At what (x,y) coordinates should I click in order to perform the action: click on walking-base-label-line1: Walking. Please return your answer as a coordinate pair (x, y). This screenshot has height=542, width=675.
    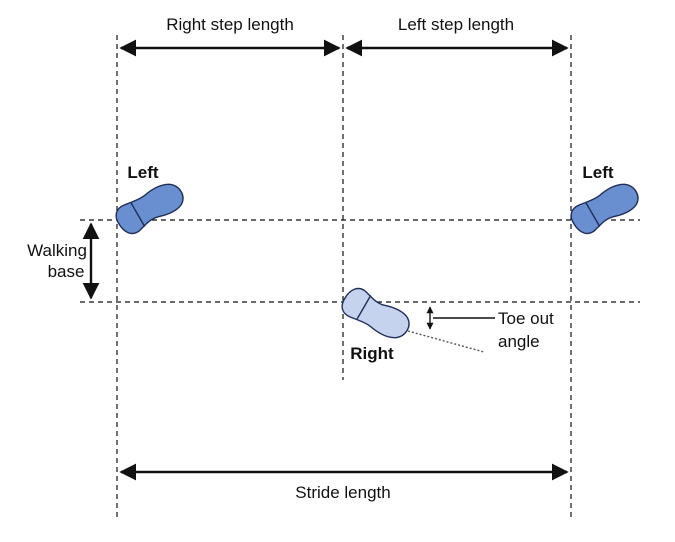
    Looking at the image, I should click on (57, 250).